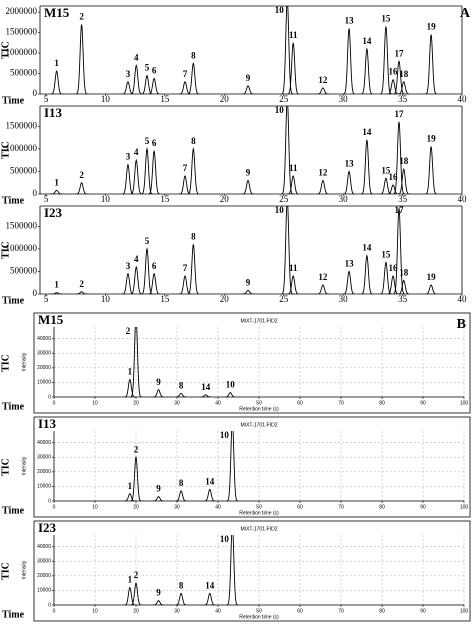 Image resolution: width=474 pixels, height=626 pixels. What do you see at coordinates (386, 170) in the screenshot?
I see `peak-label: 15` at bounding box center [386, 170].